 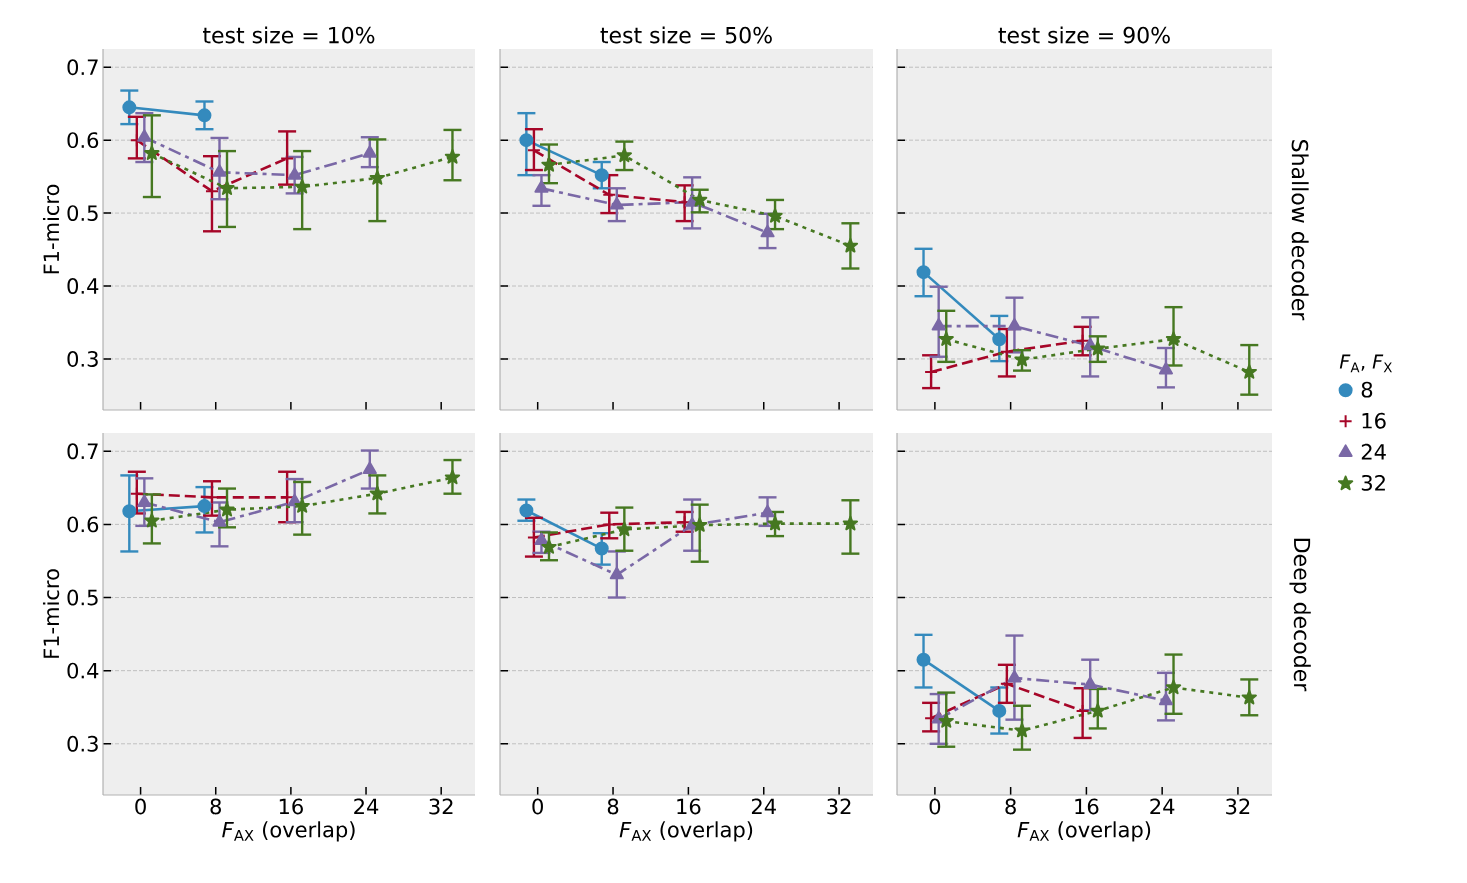 I want to click on legend-label: 32, so click(x=1373, y=482).